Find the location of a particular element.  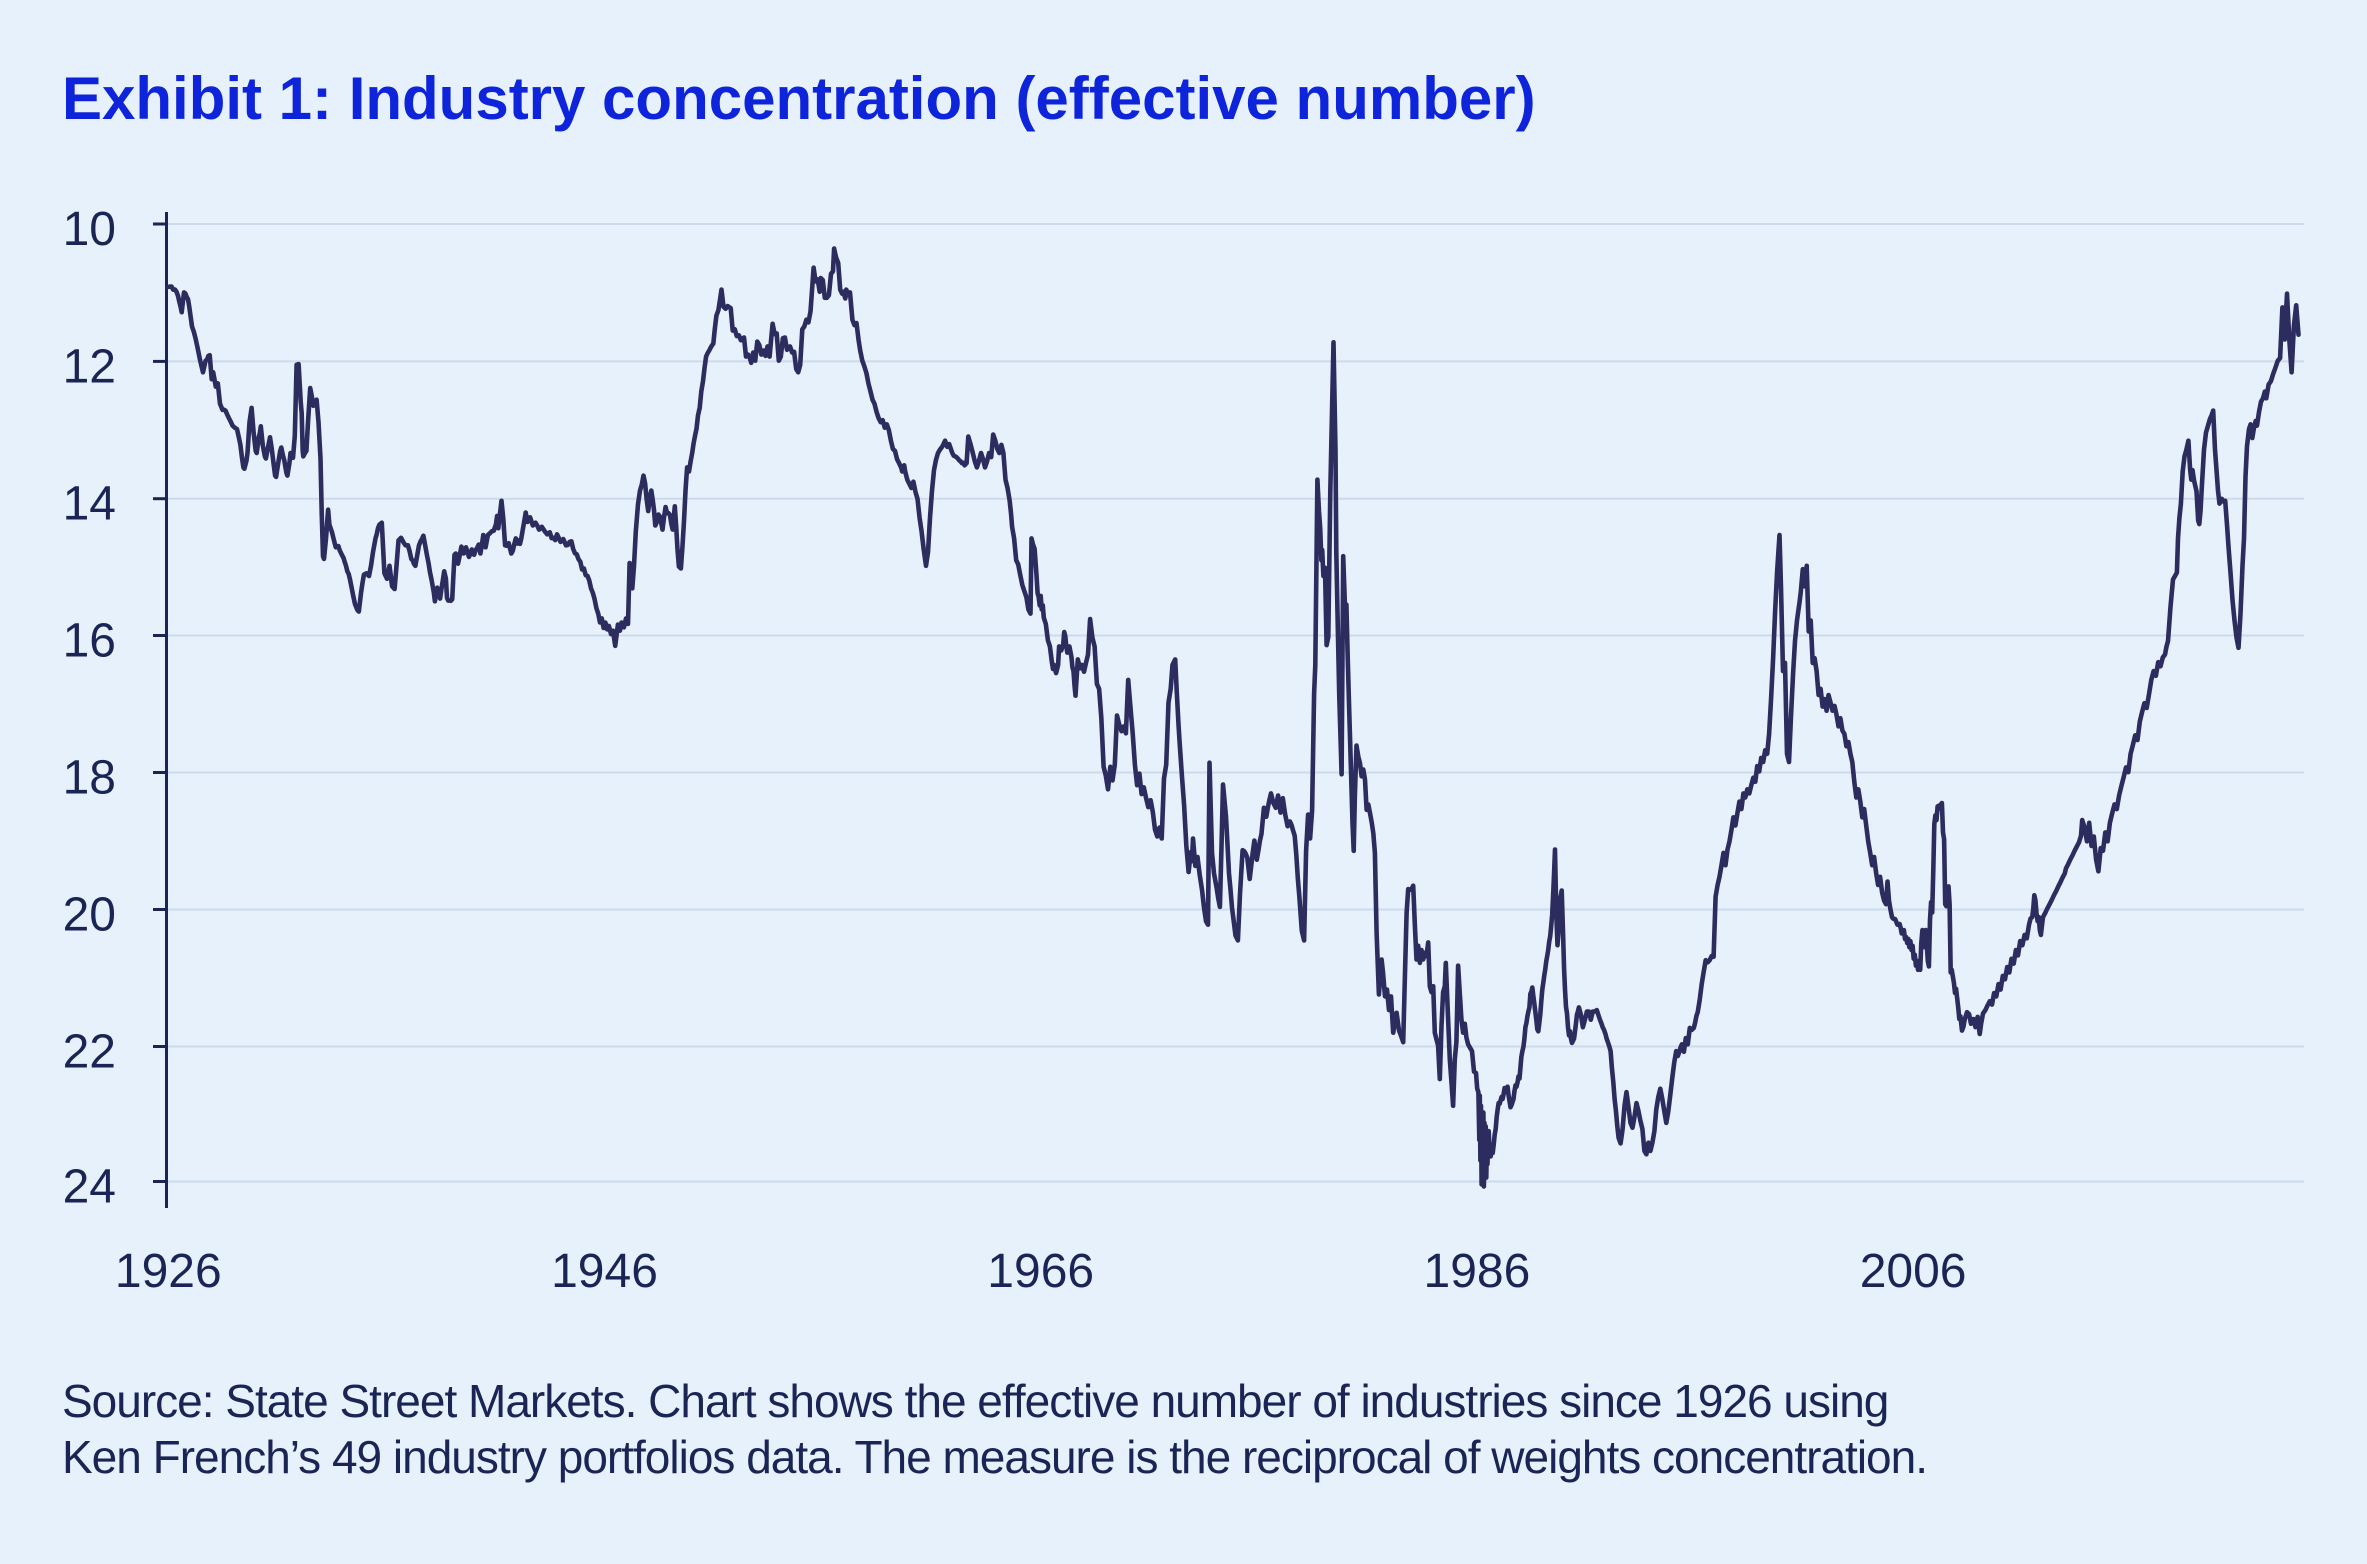

svg-text: 10 is located at coordinates (89, 229).